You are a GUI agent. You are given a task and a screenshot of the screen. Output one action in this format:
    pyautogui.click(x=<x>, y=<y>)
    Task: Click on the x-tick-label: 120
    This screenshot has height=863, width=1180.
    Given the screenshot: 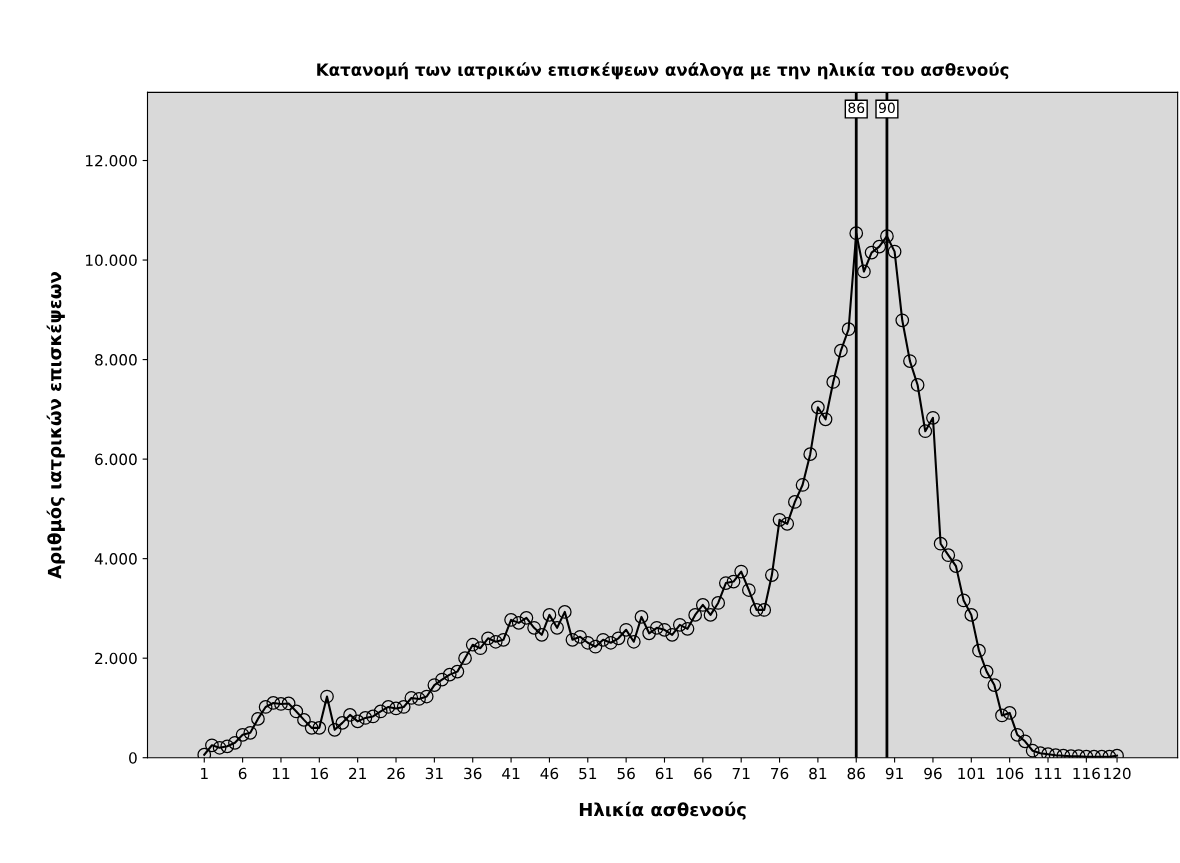 What is the action you would take?
    pyautogui.click(x=1117, y=773)
    